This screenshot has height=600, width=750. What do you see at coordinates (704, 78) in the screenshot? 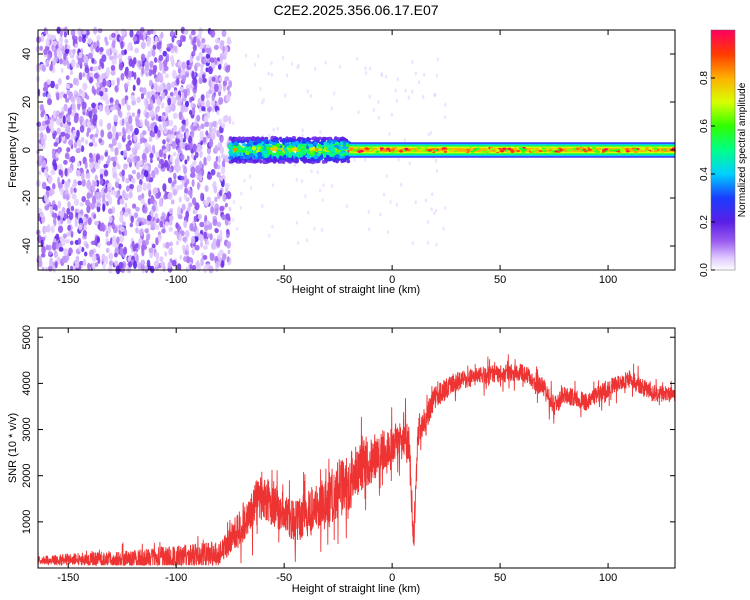
I see `colorbar-tick-label: 0.8` at bounding box center [704, 78].